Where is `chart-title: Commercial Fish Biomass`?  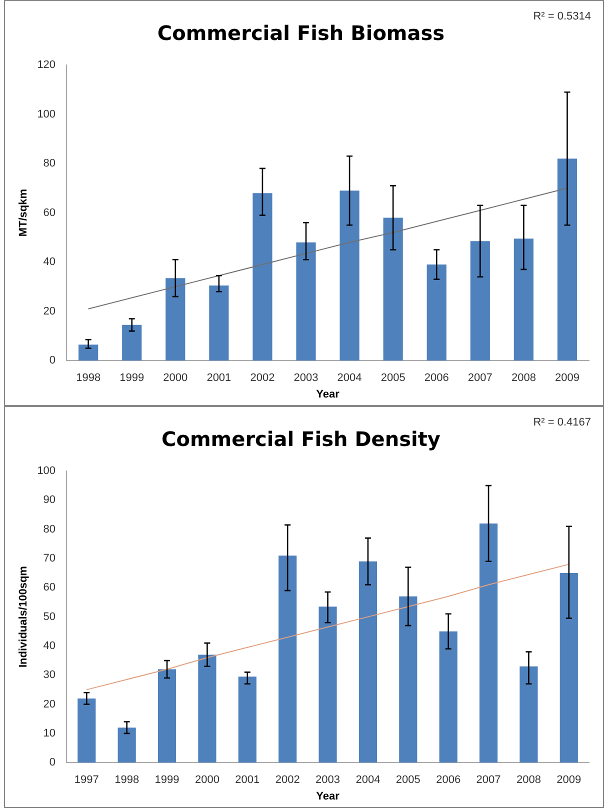
chart-title: Commercial Fish Biomass is located at coordinates (301, 33).